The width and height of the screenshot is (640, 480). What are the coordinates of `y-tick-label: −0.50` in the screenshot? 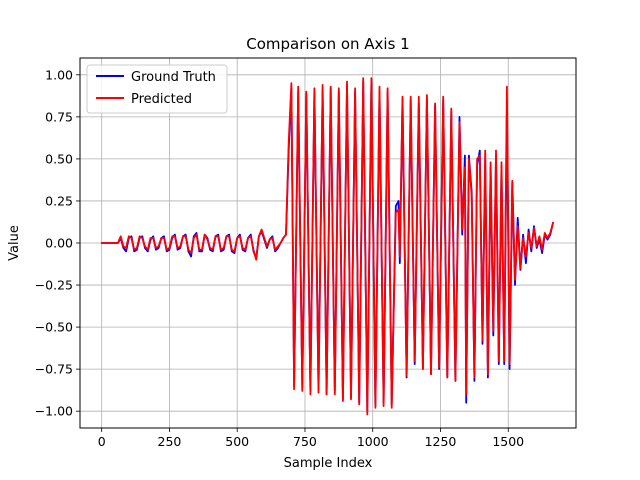 It's located at (54, 327).